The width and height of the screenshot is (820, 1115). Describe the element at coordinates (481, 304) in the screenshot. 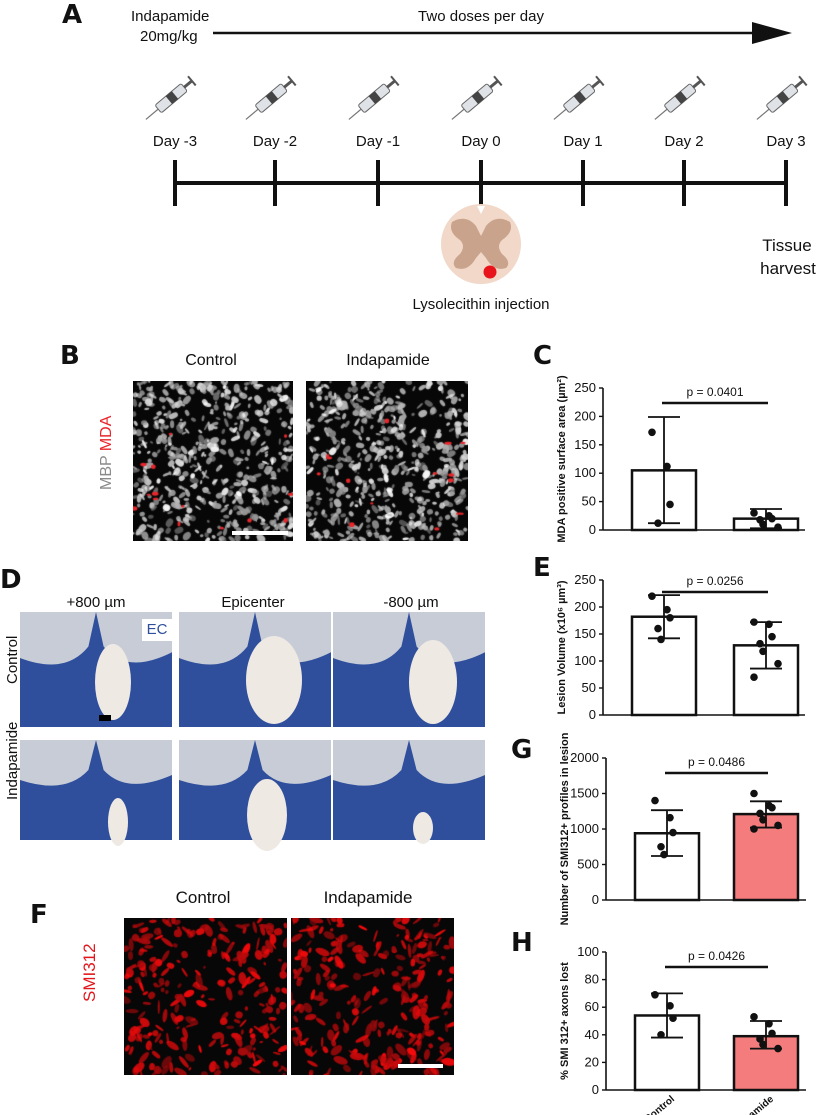

I see `injection-label: Lysolecithin injection` at that location.